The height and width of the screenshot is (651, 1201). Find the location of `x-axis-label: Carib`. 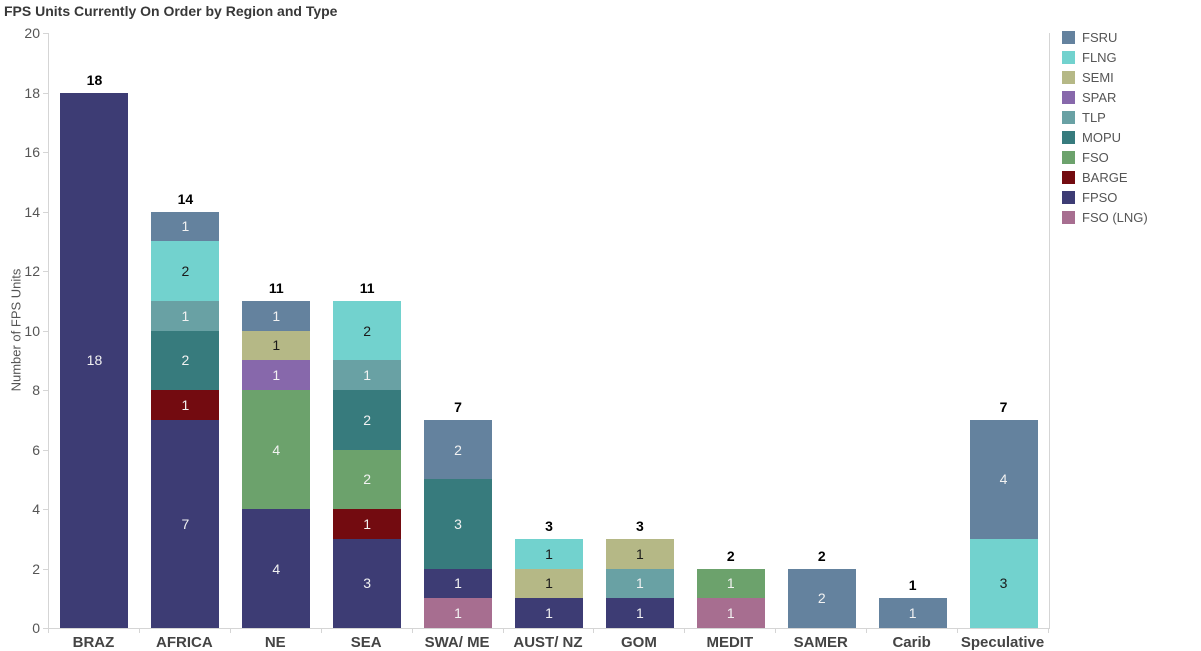

x-axis-label: Carib is located at coordinates (911, 642).